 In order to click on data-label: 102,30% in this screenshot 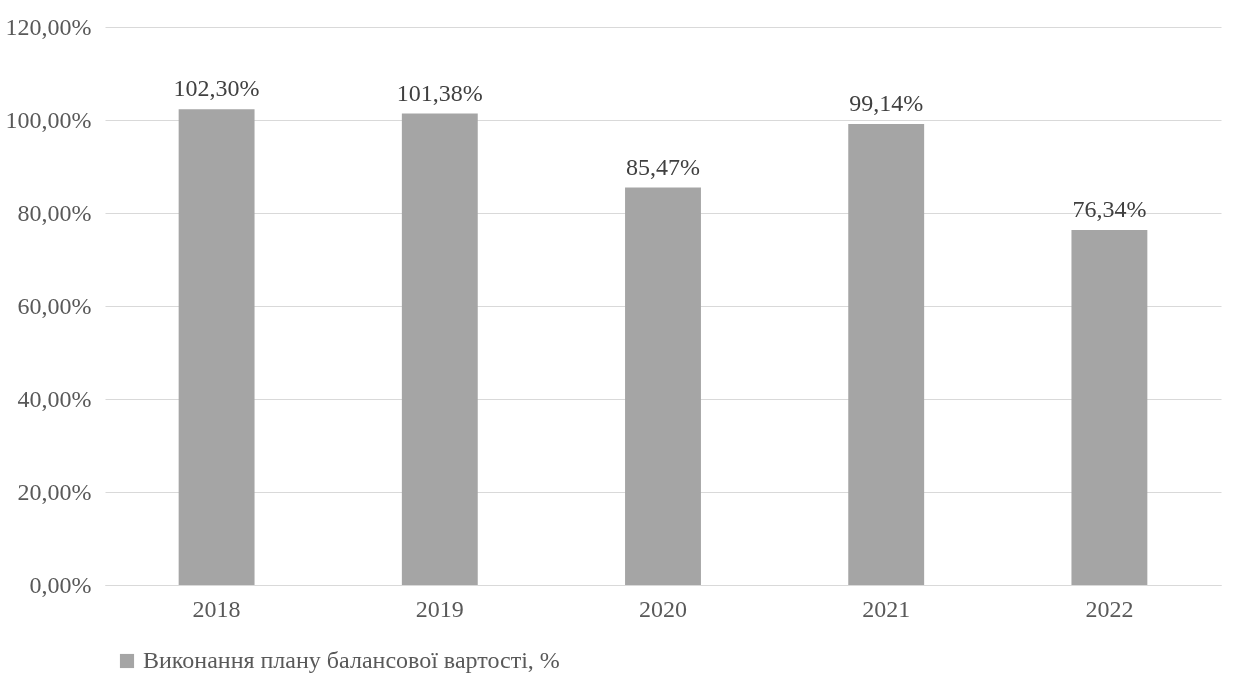, I will do `click(216, 88)`.